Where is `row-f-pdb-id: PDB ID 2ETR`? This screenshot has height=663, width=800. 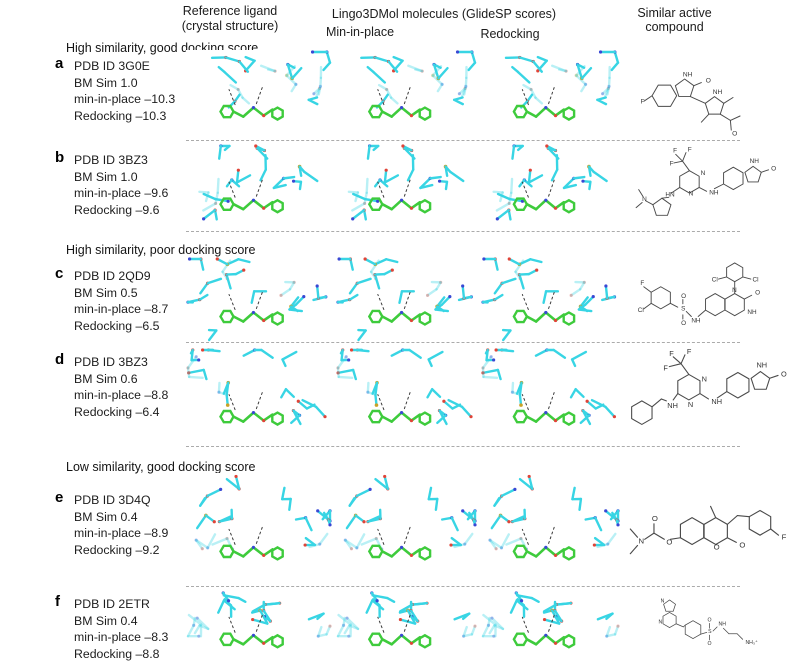 row-f-pdb-id: PDB ID 2ETR is located at coordinates (112, 604).